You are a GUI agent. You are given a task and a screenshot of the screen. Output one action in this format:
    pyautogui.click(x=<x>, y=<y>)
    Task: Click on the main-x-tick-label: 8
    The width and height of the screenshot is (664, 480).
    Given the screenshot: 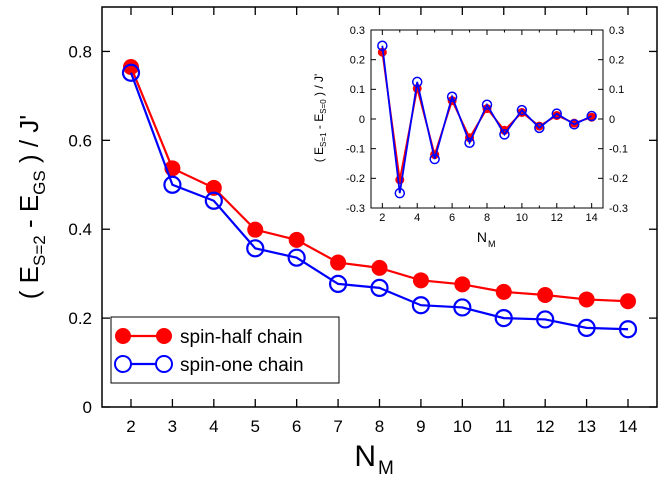 What is the action you would take?
    pyautogui.click(x=379, y=426)
    